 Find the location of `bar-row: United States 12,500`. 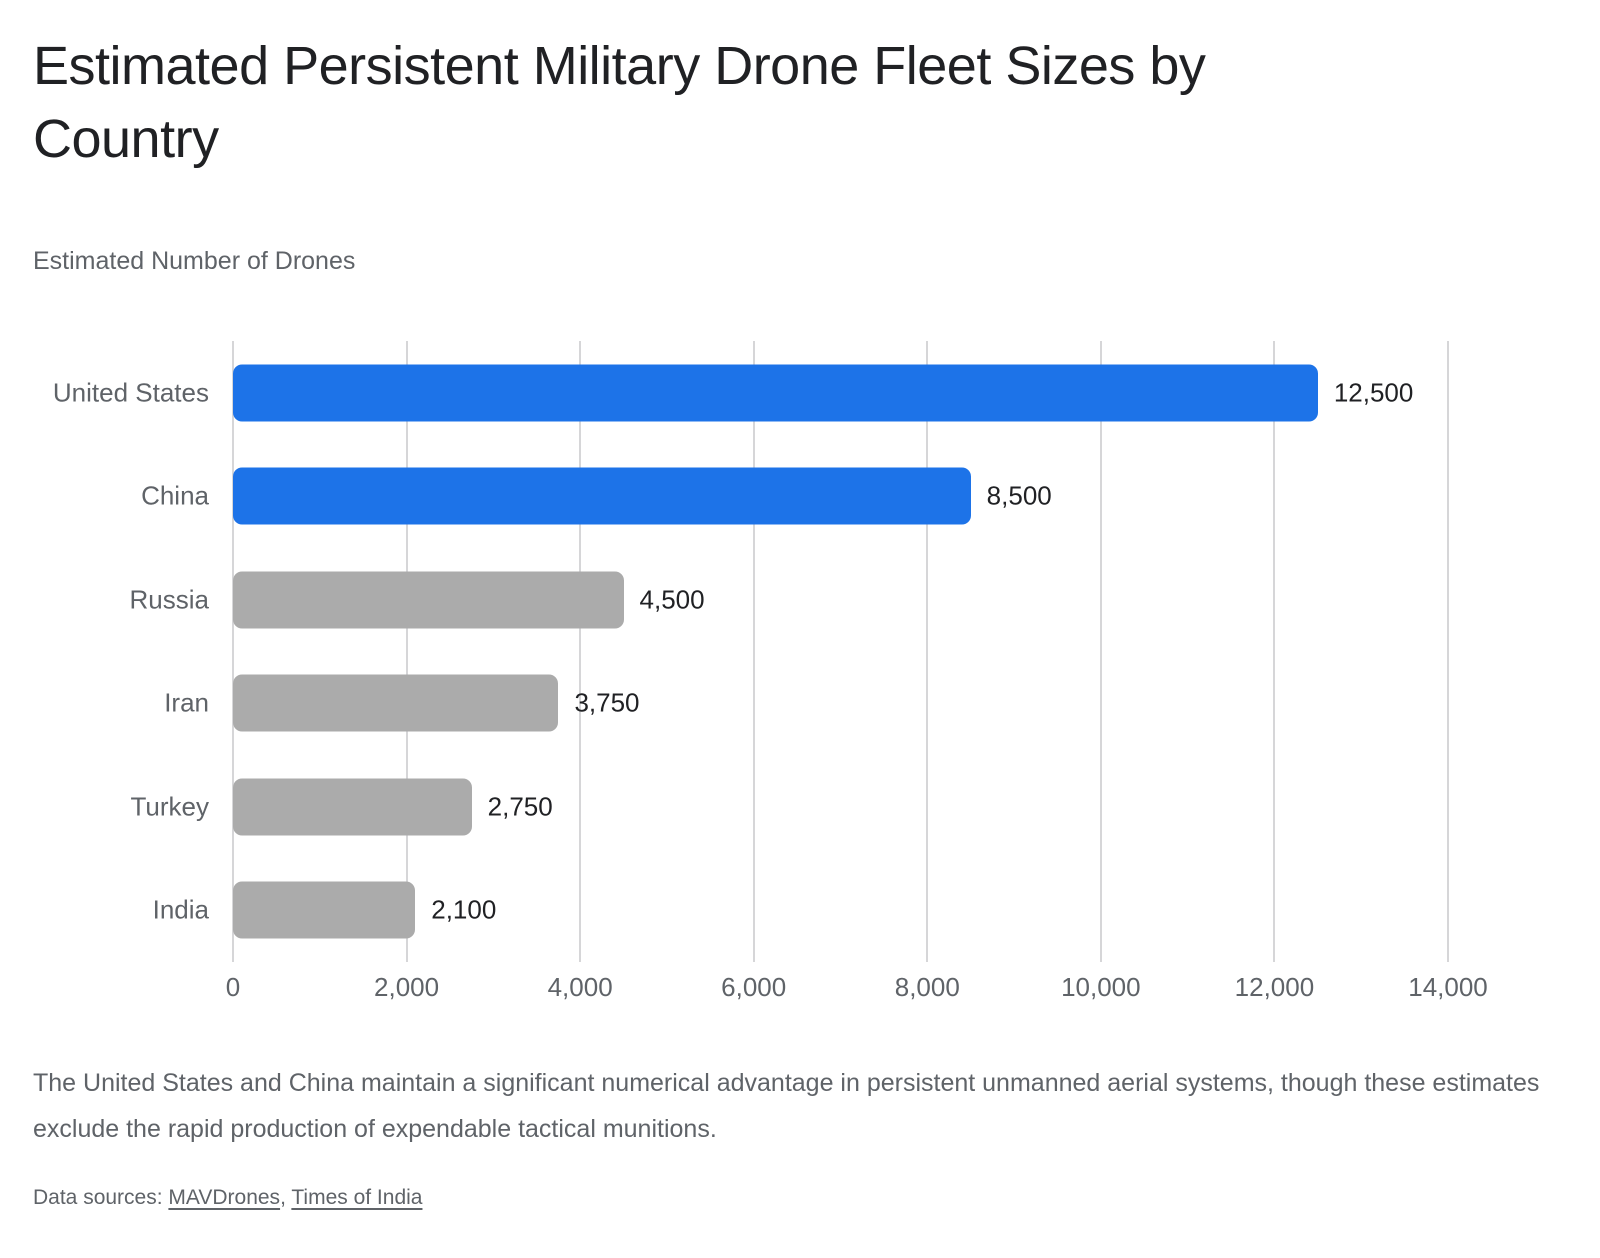

bar-row: United States 12,500 is located at coordinates (750, 393).